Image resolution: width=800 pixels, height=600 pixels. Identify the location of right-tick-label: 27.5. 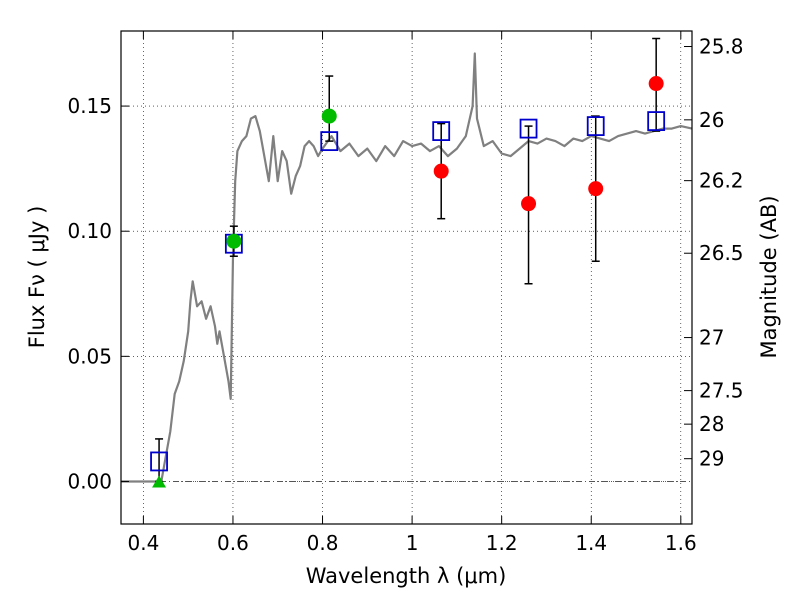
(721, 391).